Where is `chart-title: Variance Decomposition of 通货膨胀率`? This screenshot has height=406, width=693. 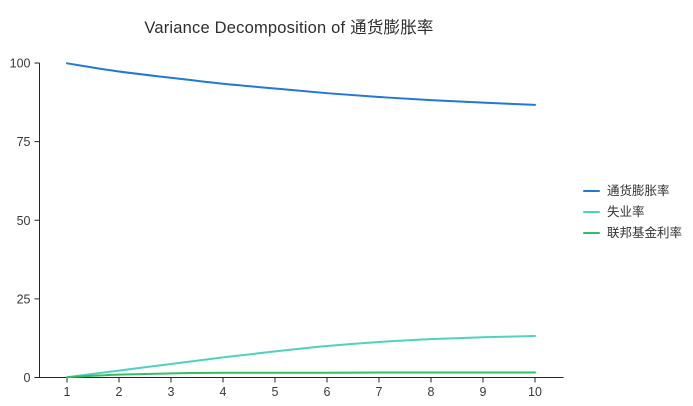
chart-title: Variance Decomposition of 通货膨胀率 is located at coordinates (289, 28).